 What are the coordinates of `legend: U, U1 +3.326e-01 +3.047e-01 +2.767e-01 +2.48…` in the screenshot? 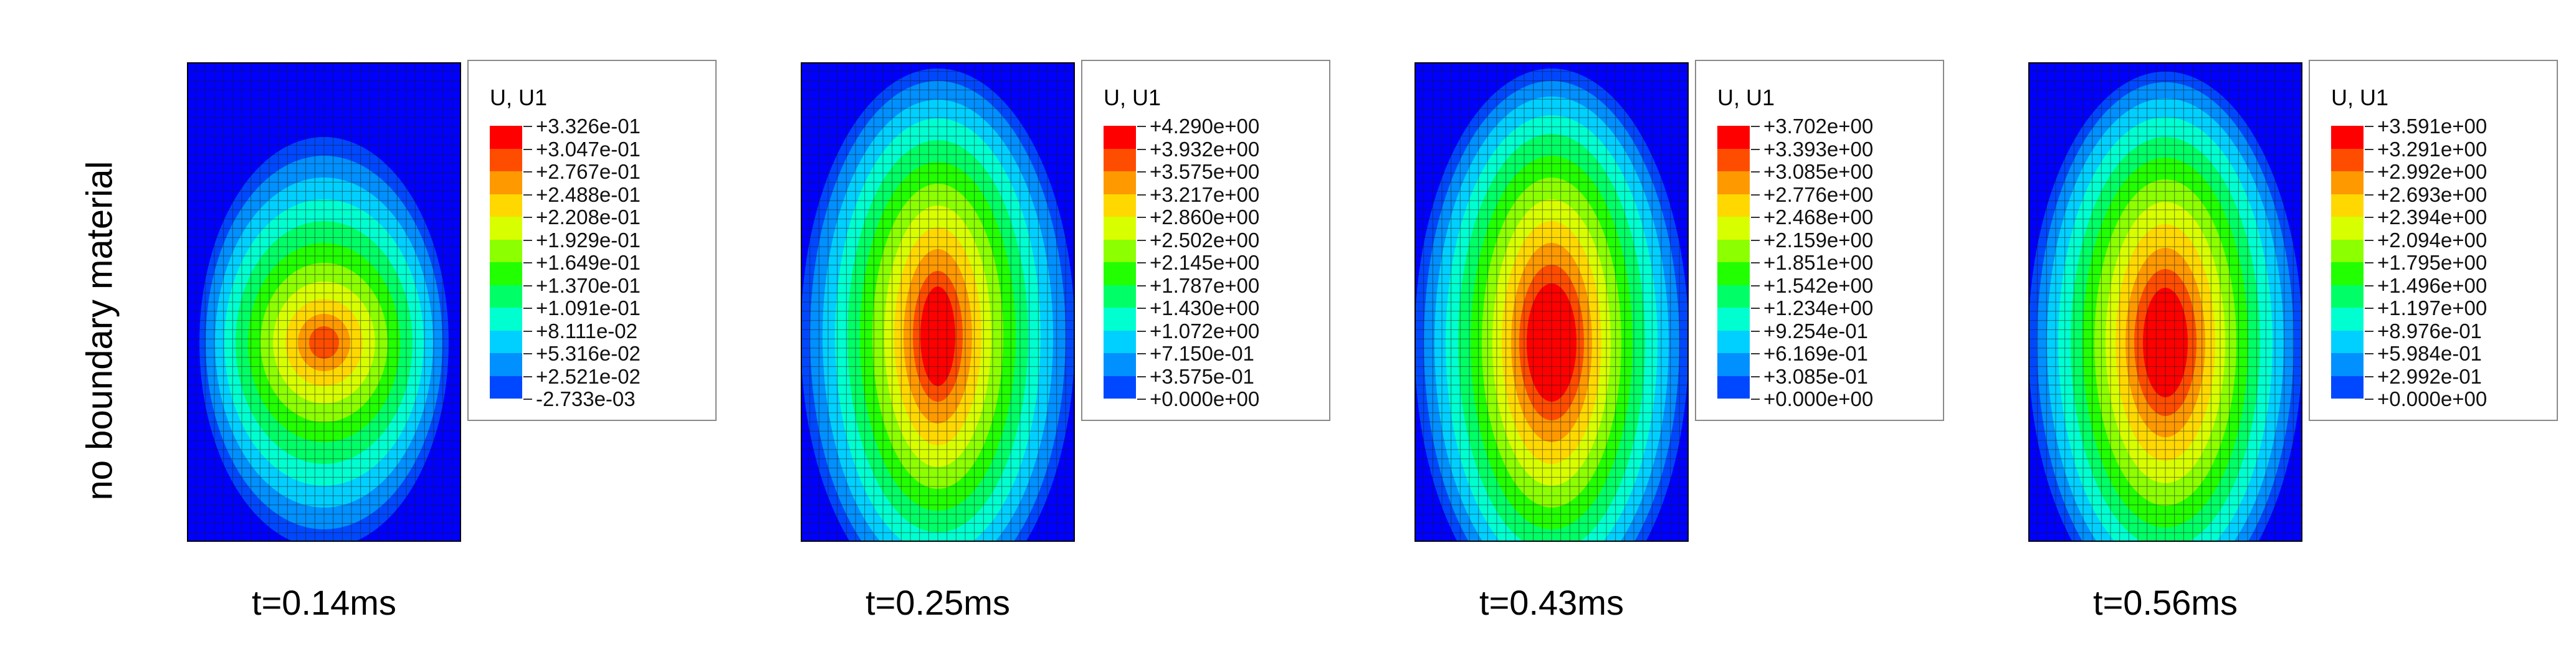 It's located at (592, 240).